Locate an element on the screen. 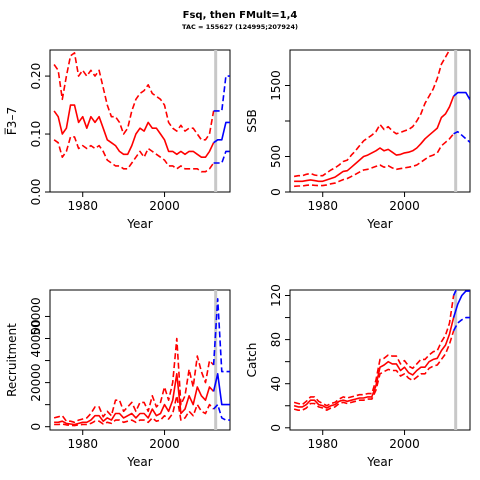 This screenshot has height=480, width=480. chart-title: Fsq, then FMult=1,4 is located at coordinates (240, 15).